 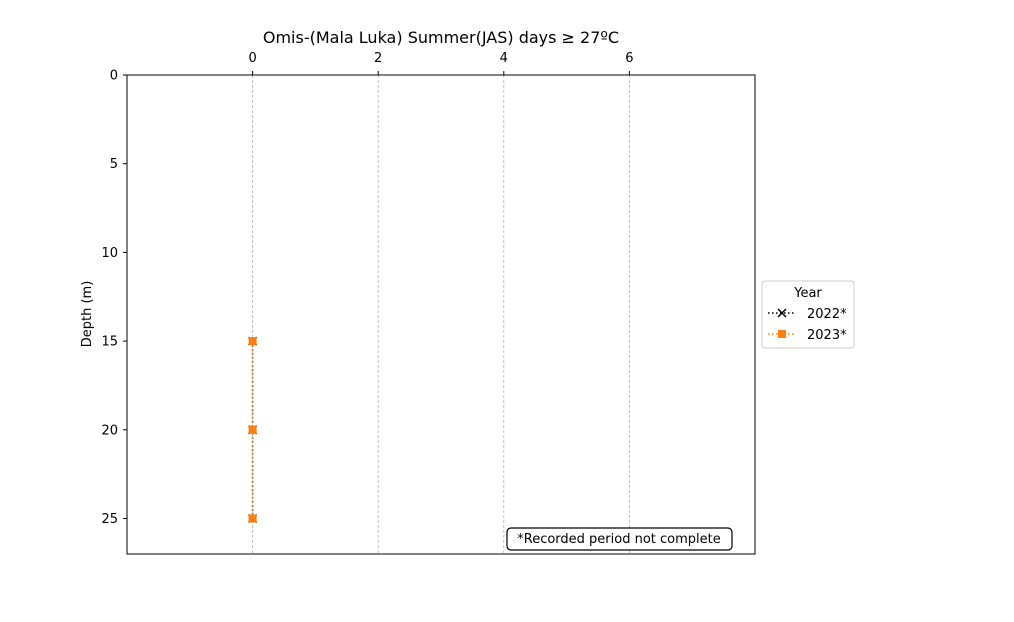 I want to click on legend-label: 2022*, so click(x=827, y=314).